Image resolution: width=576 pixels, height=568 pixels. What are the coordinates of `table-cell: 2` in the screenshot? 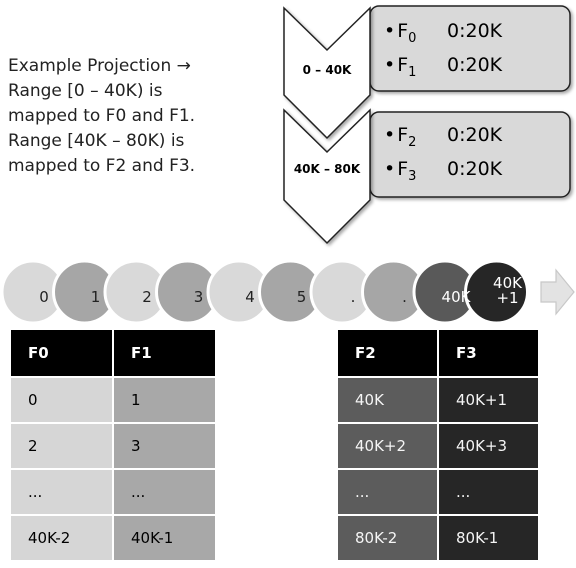 It's located at (61, 446).